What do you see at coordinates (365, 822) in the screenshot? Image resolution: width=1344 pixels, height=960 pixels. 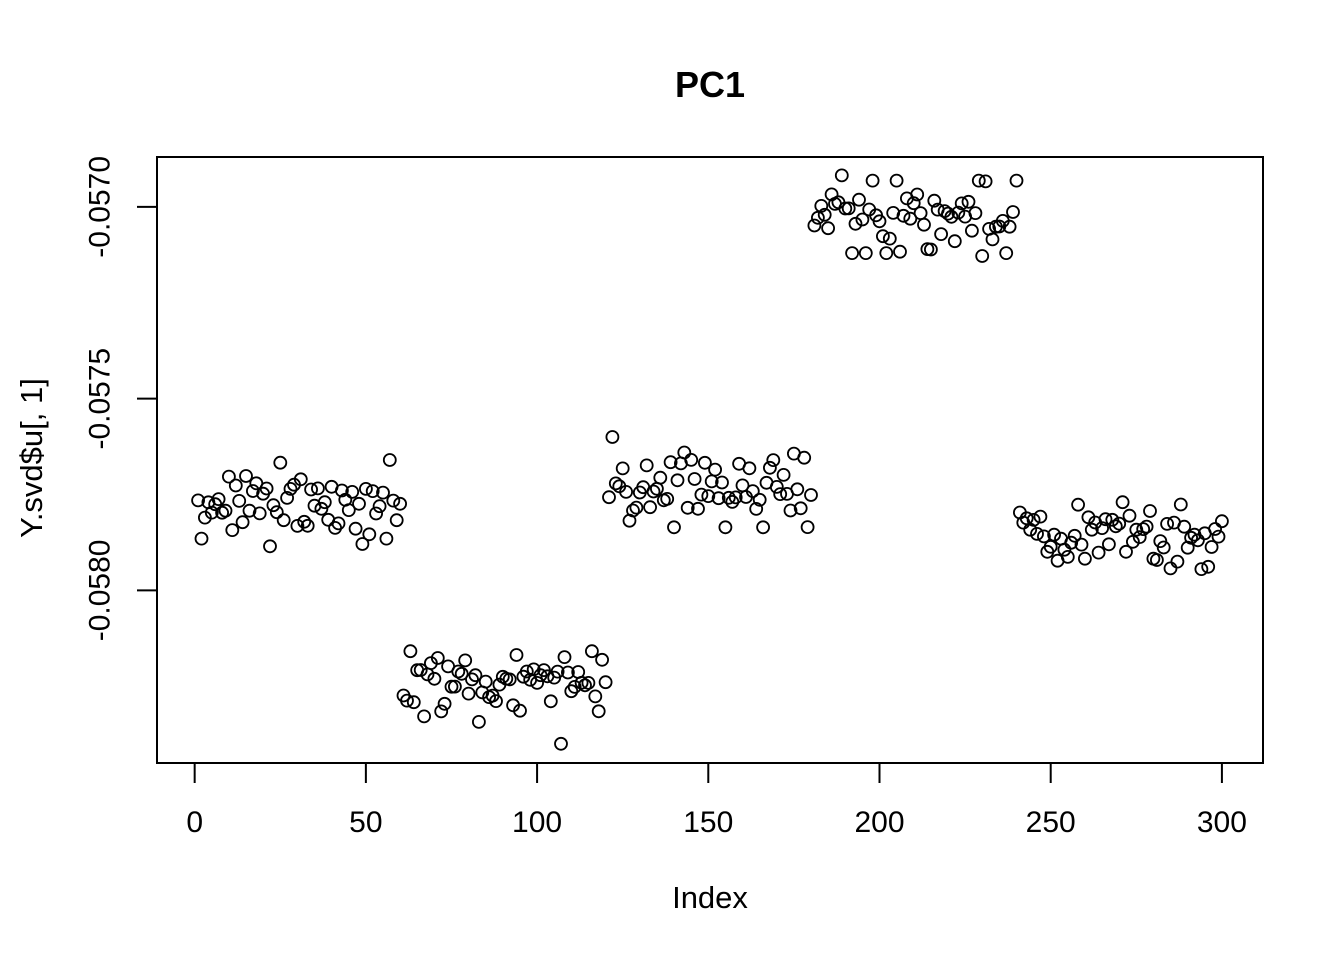 I see `x-tick-label: 50` at bounding box center [365, 822].